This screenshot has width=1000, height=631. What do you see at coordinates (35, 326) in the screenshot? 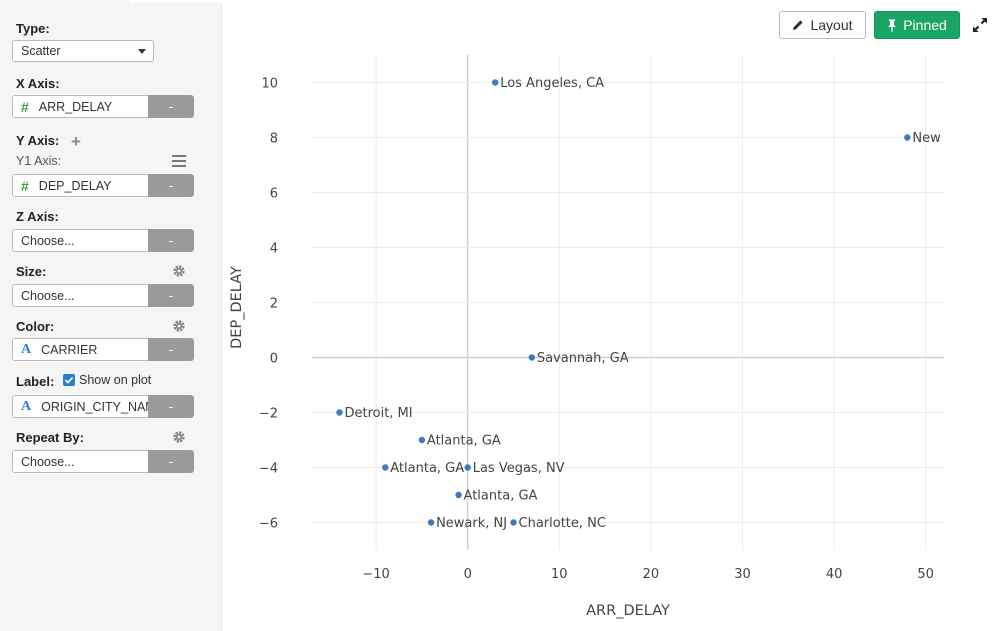
I see `color-label: Color:` at bounding box center [35, 326].